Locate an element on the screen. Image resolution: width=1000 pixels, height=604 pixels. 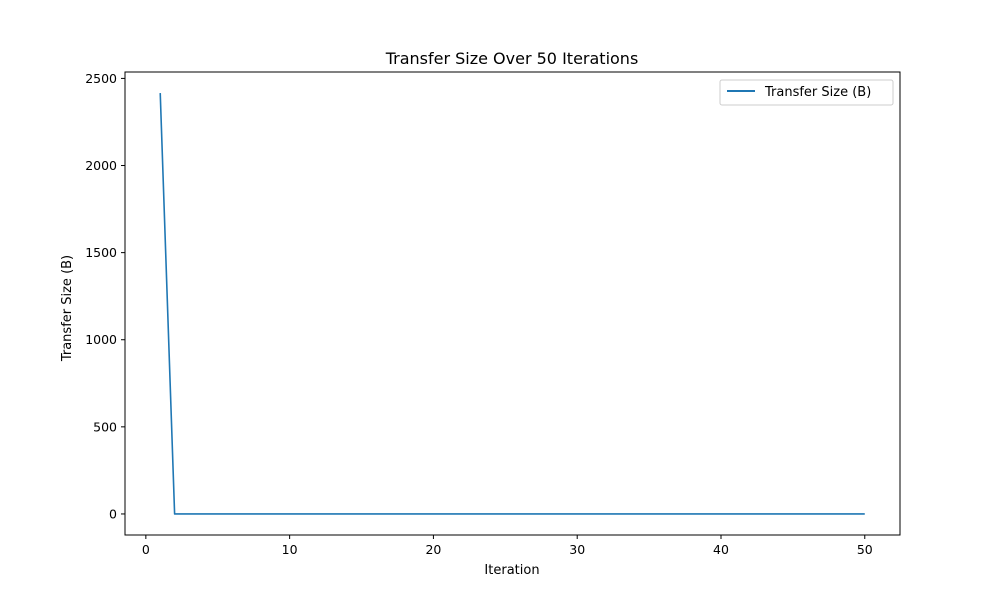
legend-box is located at coordinates (806, 92).